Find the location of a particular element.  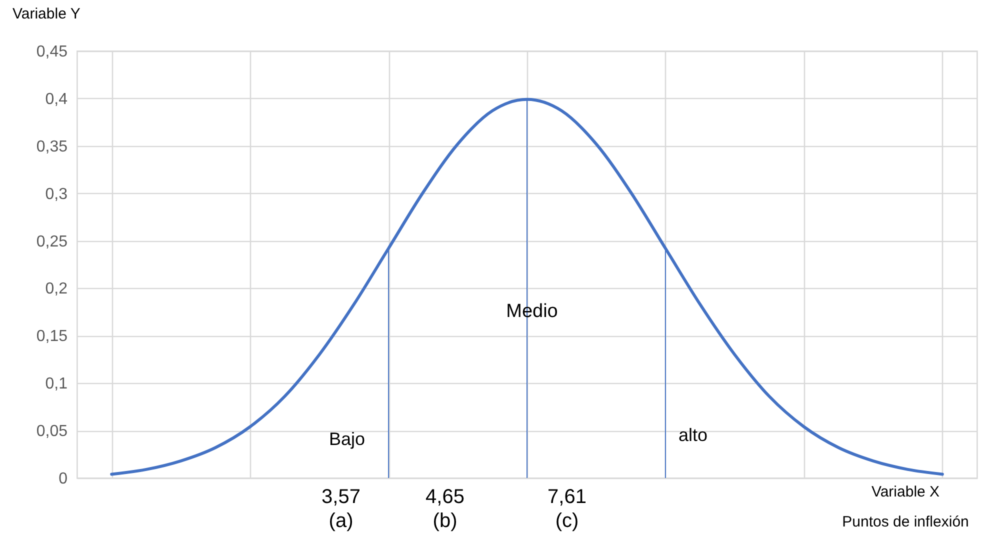

annotation: Bajo is located at coordinates (347, 439).